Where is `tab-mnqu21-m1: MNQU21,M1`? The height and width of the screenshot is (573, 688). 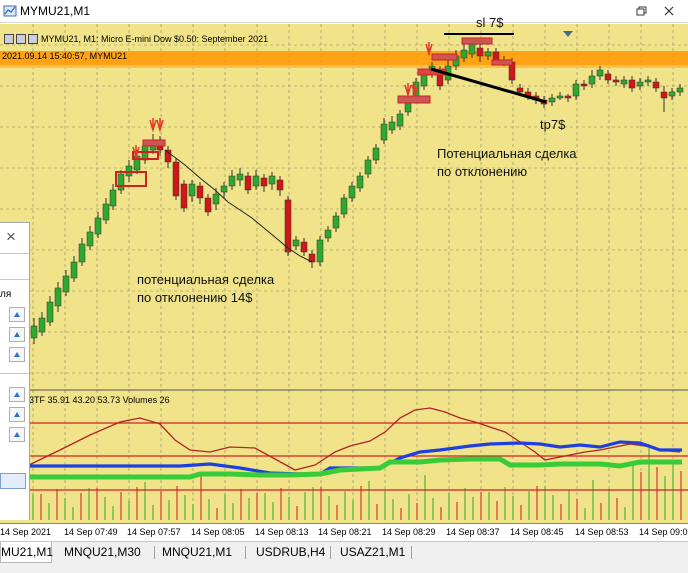
tab-mnqu21-m1: MNQU21,M1 is located at coordinates (197, 552).